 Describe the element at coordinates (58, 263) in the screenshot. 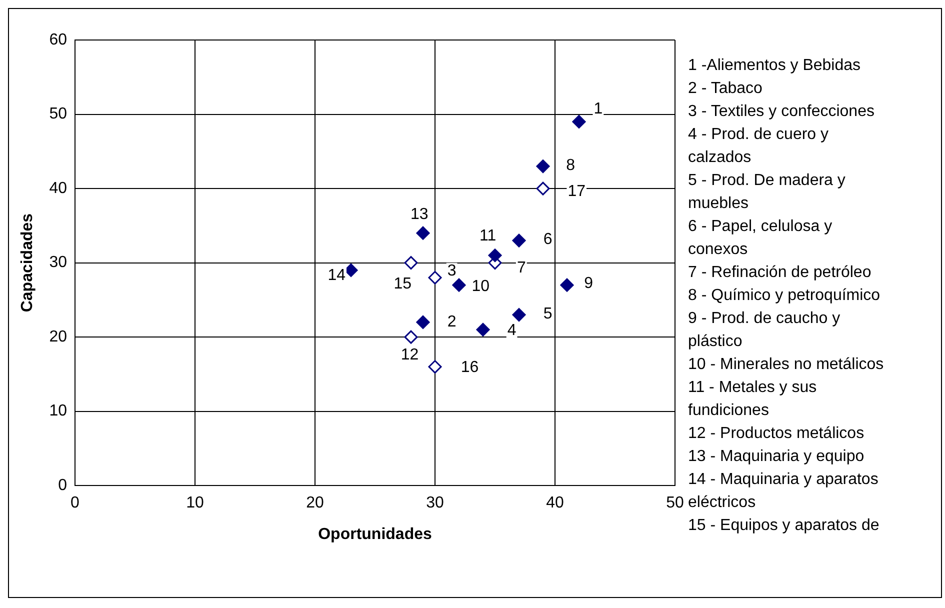

I see `y-tick-label: 30` at that location.